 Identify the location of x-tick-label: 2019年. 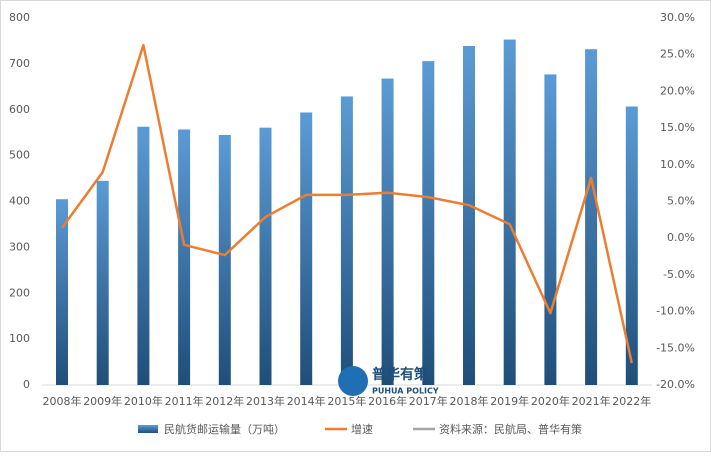
(509, 401).